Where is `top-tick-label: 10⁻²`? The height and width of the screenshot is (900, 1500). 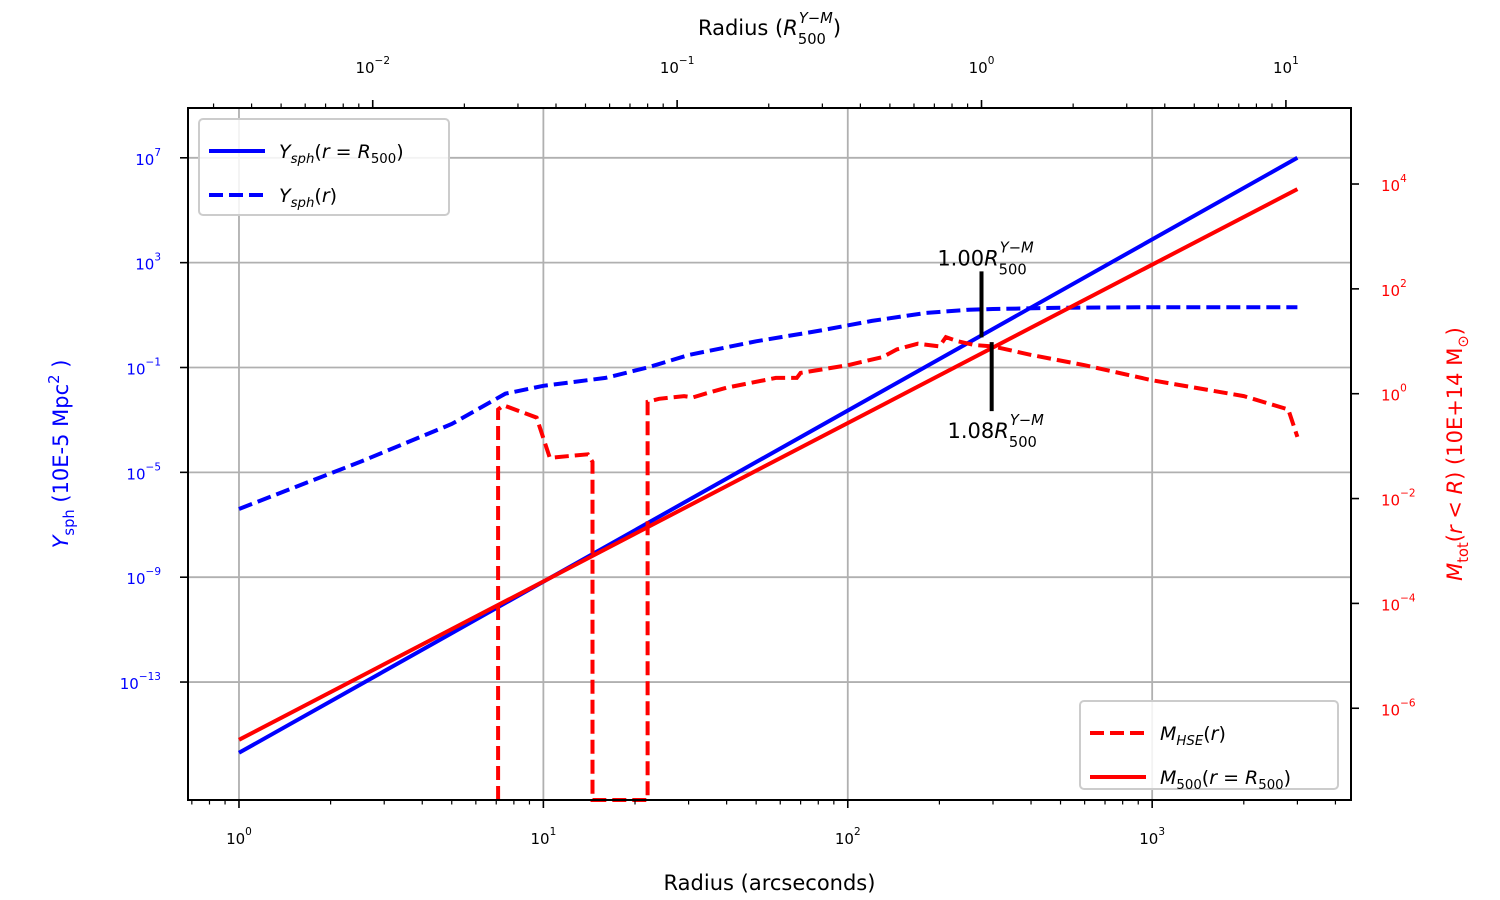
top-tick-label: 10⁻² is located at coordinates (372, 66).